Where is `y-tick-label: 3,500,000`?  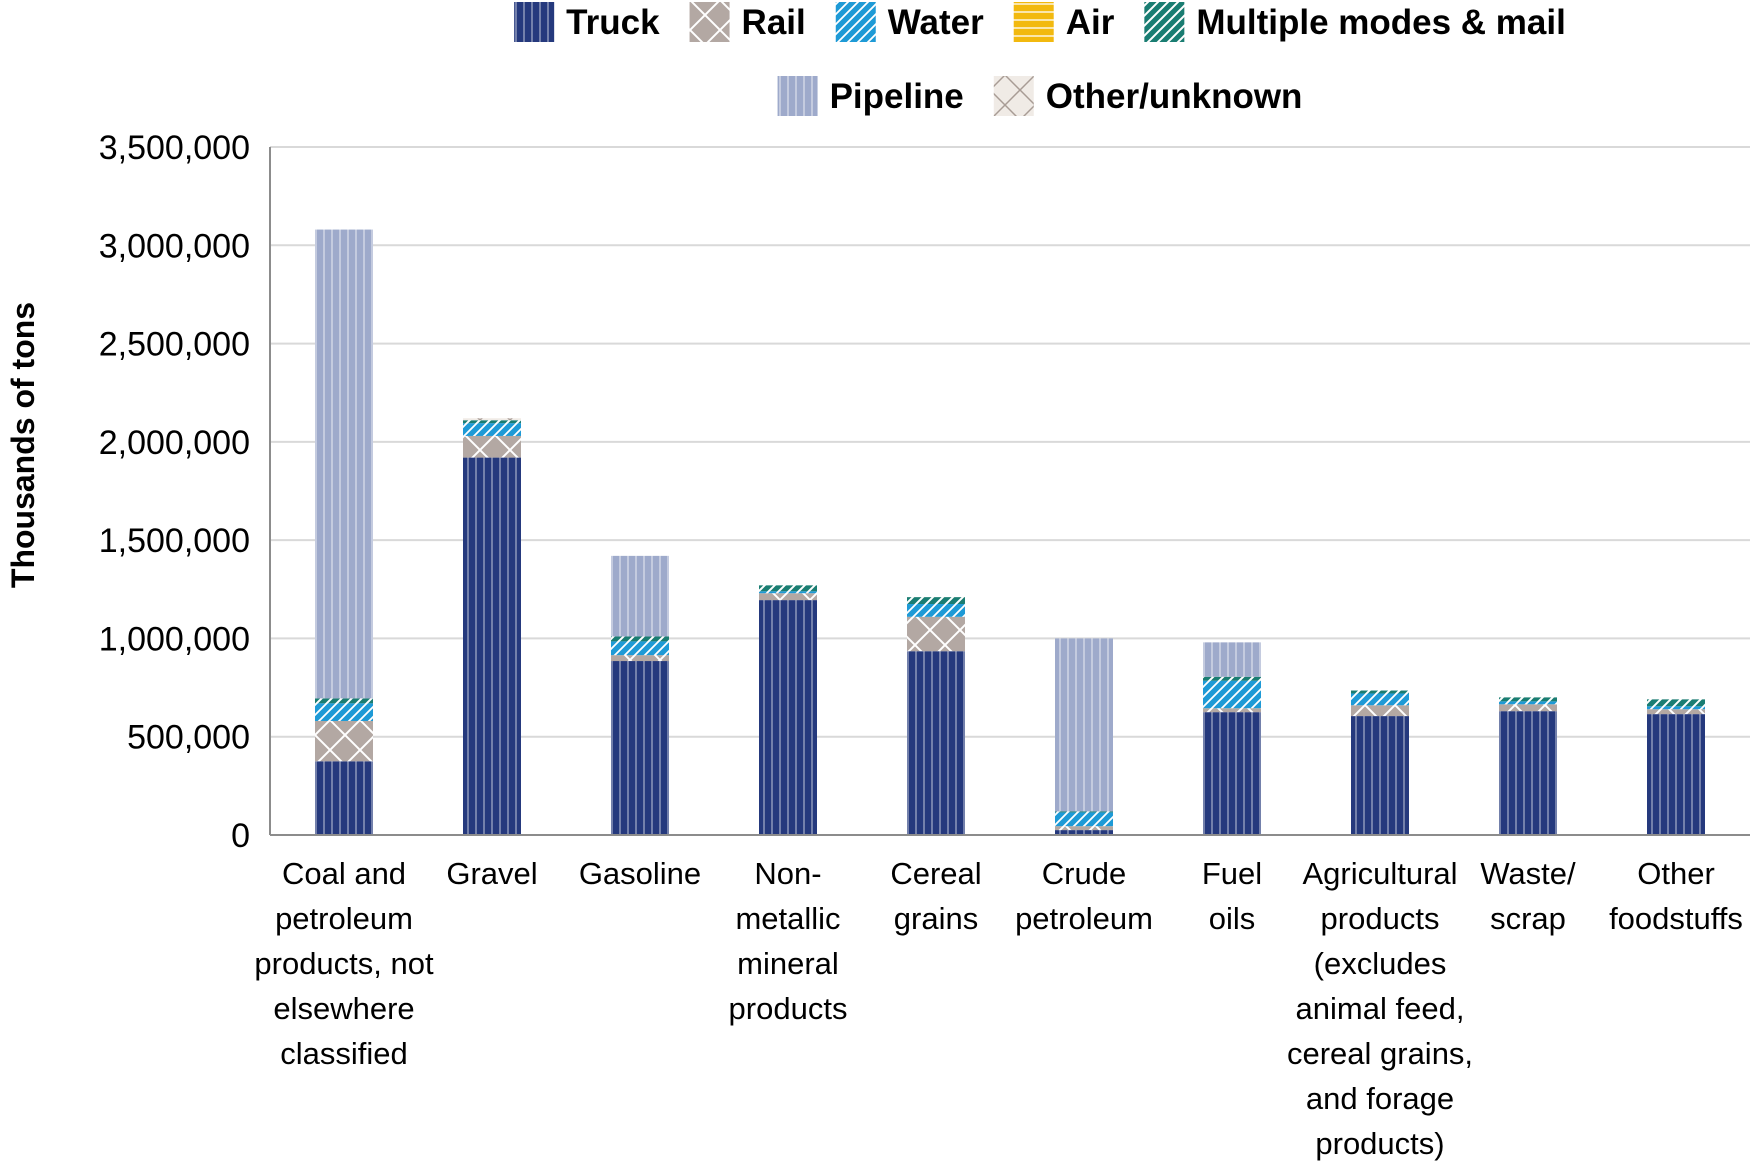
y-tick-label: 3,500,000 is located at coordinates (174, 148).